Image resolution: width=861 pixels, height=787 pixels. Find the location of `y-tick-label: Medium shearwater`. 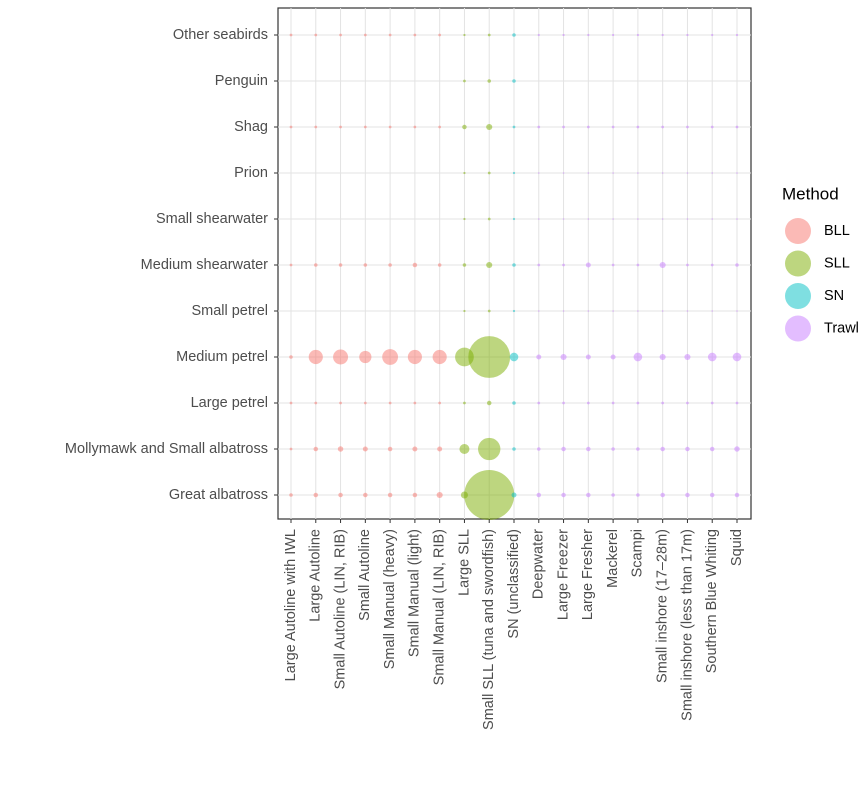

y-tick-label: Medium shearwater is located at coordinates (204, 265).